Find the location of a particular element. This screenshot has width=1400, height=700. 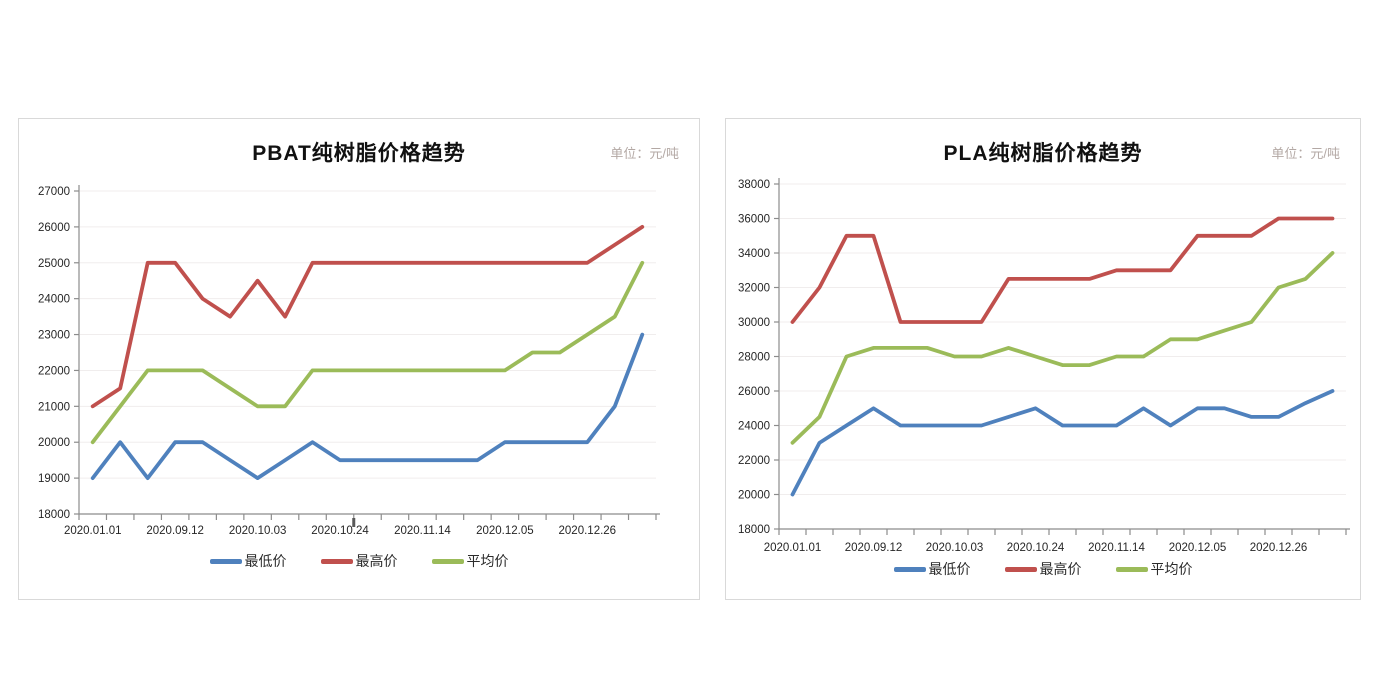

y-axis-label: 32000 is located at coordinates (754, 289).